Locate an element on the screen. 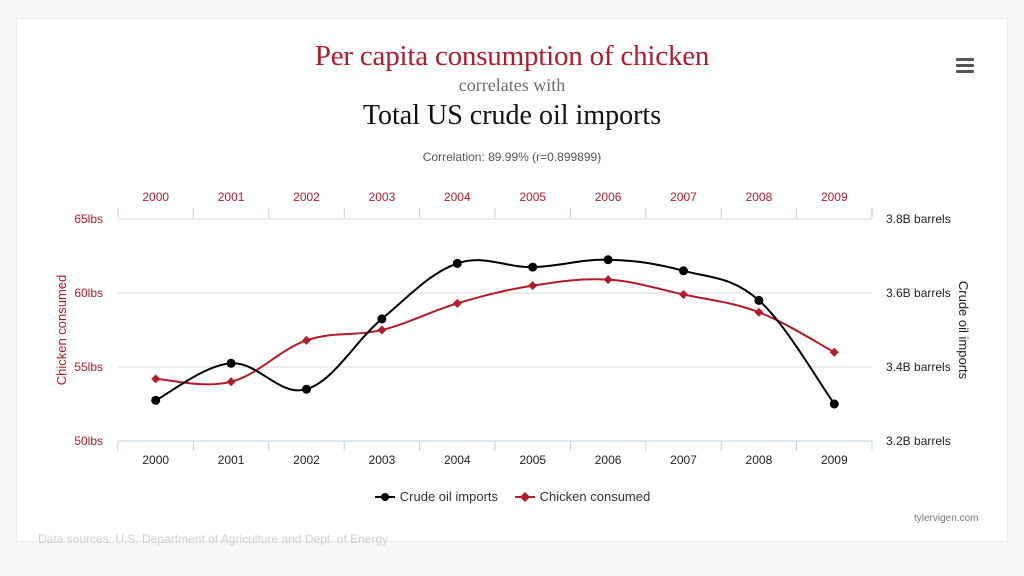 Image resolution: width=1024 pixels, height=576 pixels. x-tick-label-top: 2002 is located at coordinates (306, 197).